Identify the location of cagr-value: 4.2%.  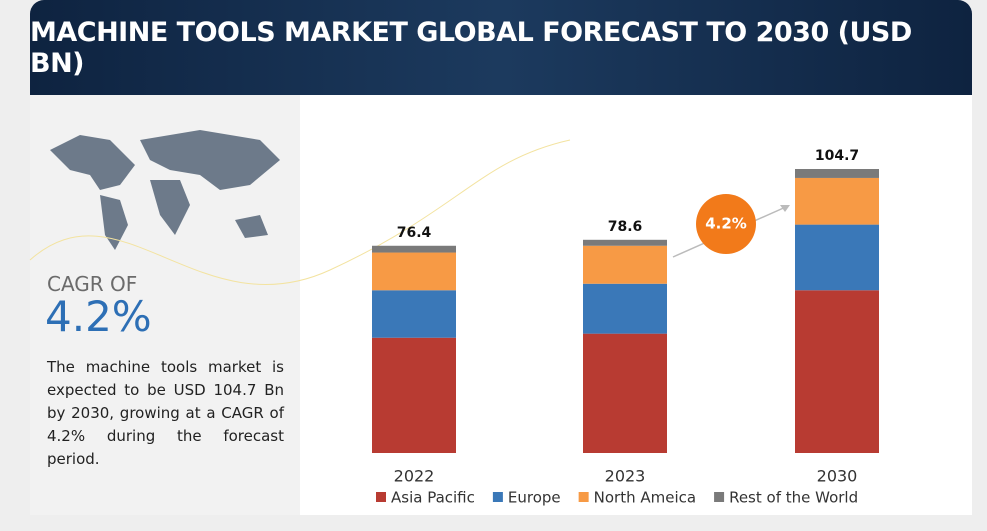
(98, 316).